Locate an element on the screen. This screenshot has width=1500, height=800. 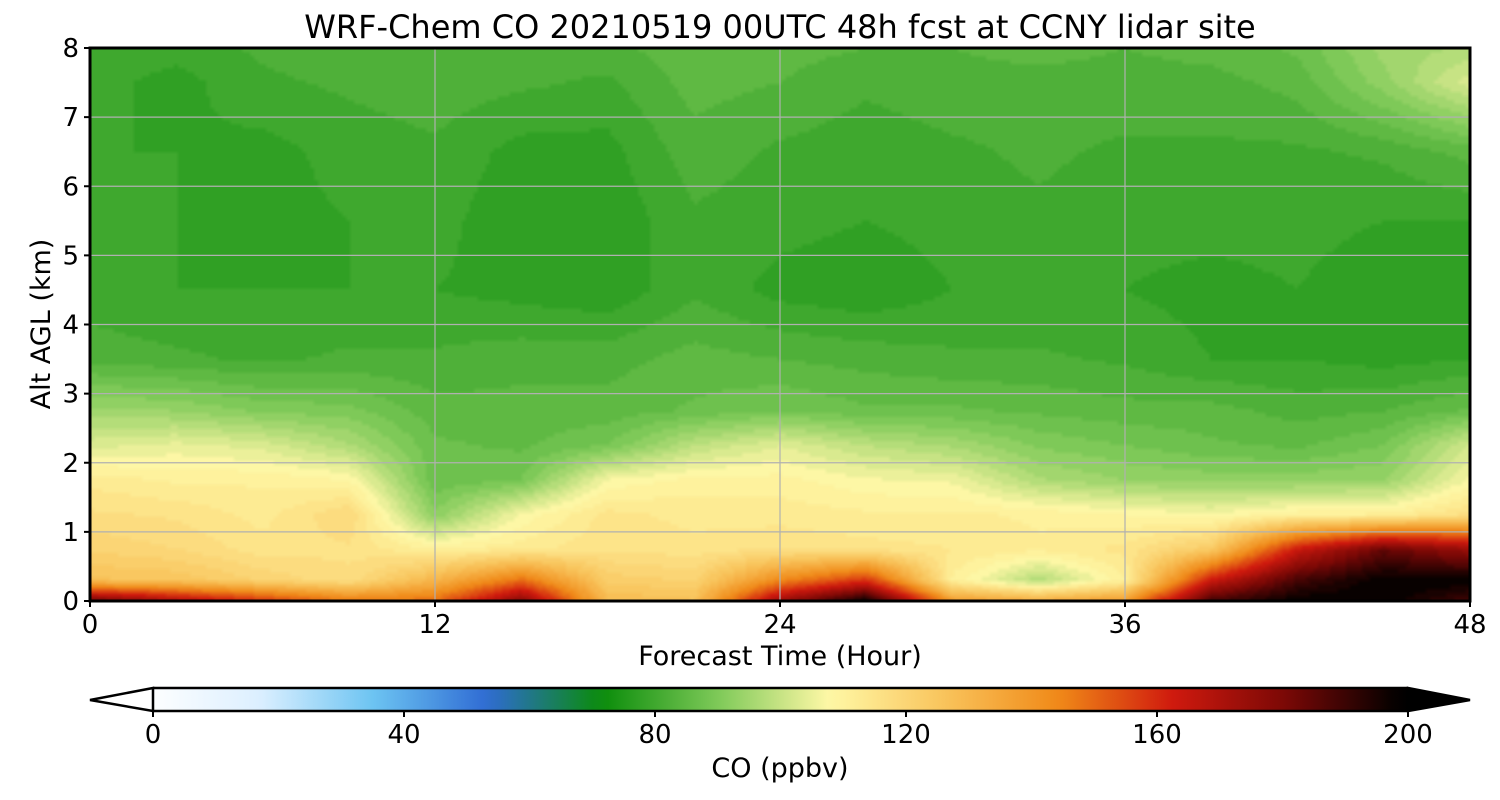
colorbar: 0 40 80 120 160 200 CO (ppbv) is located at coordinates (780, 735).